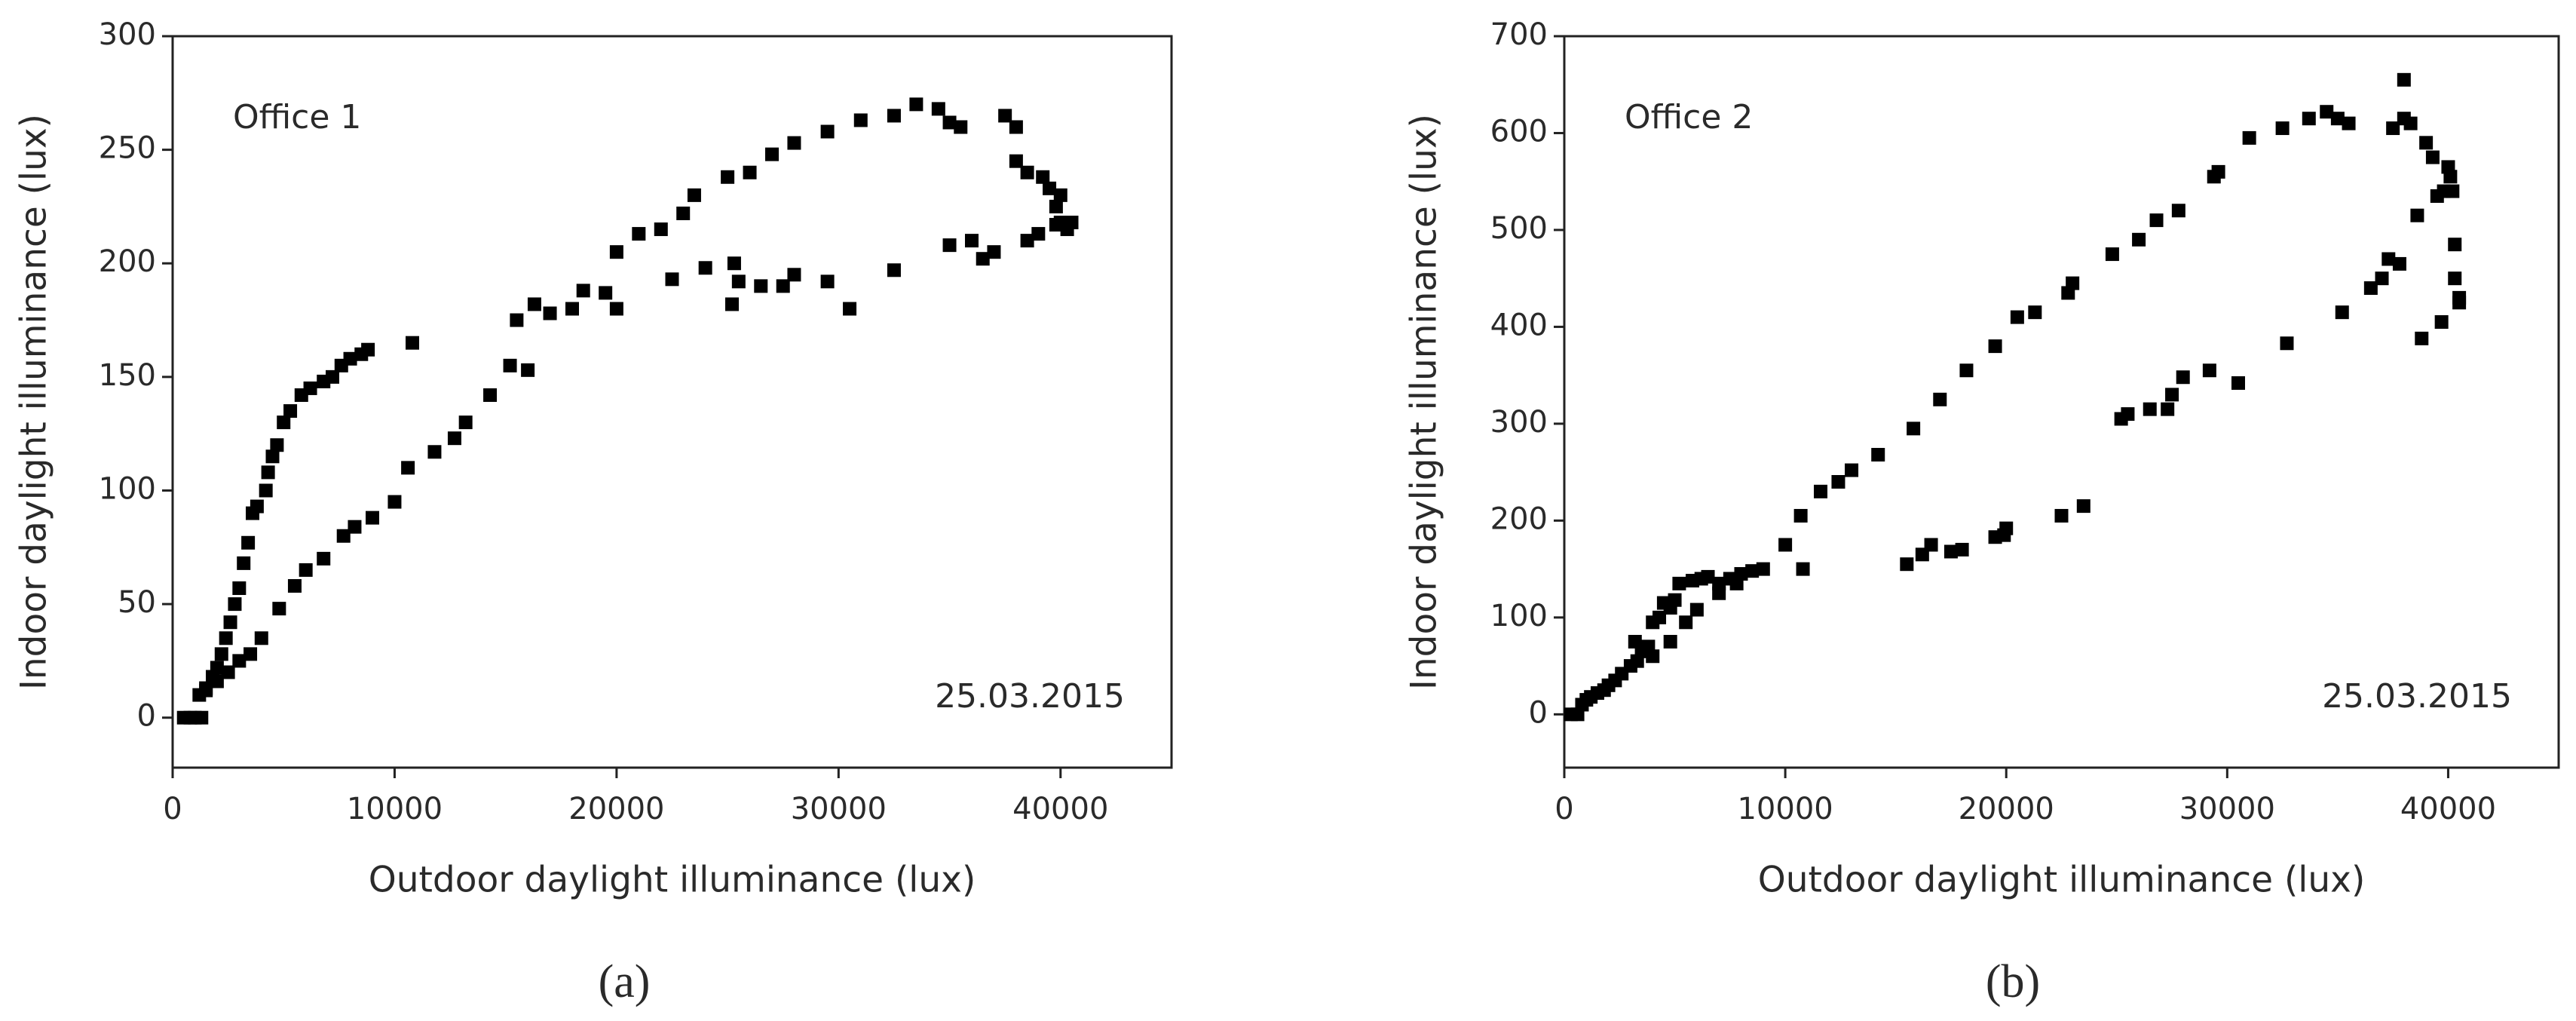  I want to click on x-tick-label: 10000, so click(1785, 809).